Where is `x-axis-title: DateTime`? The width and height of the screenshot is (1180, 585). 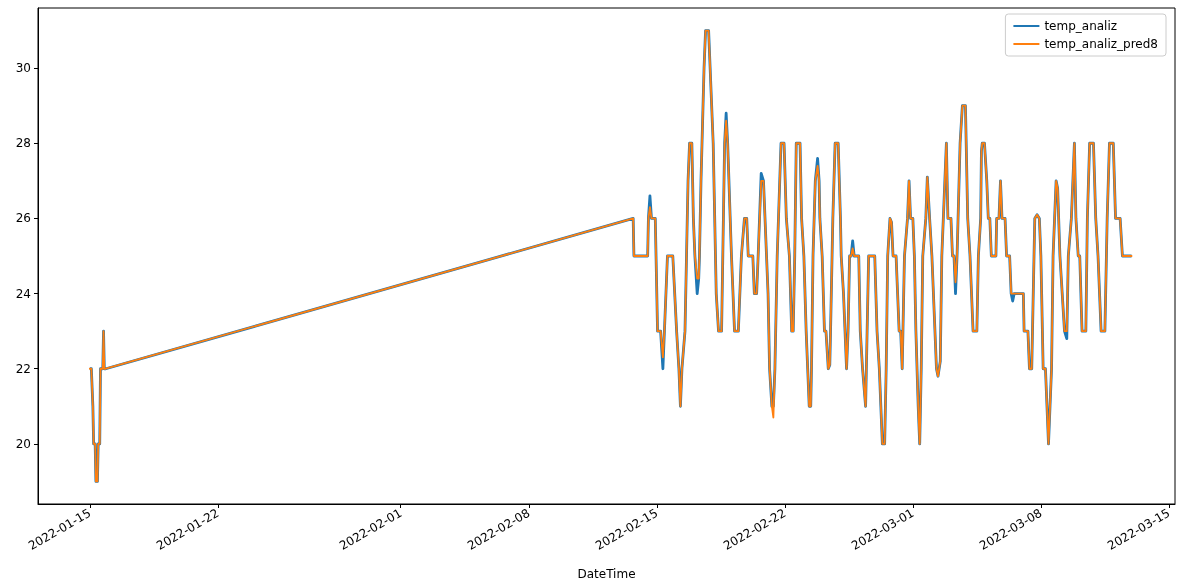
x-axis-title: DateTime is located at coordinates (606, 574).